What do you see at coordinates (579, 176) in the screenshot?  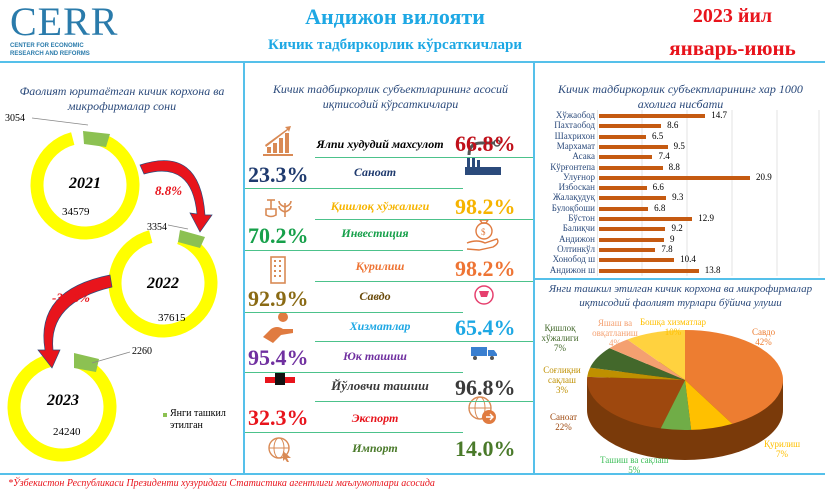 I see `bar-label: Улуғнор` at bounding box center [579, 176].